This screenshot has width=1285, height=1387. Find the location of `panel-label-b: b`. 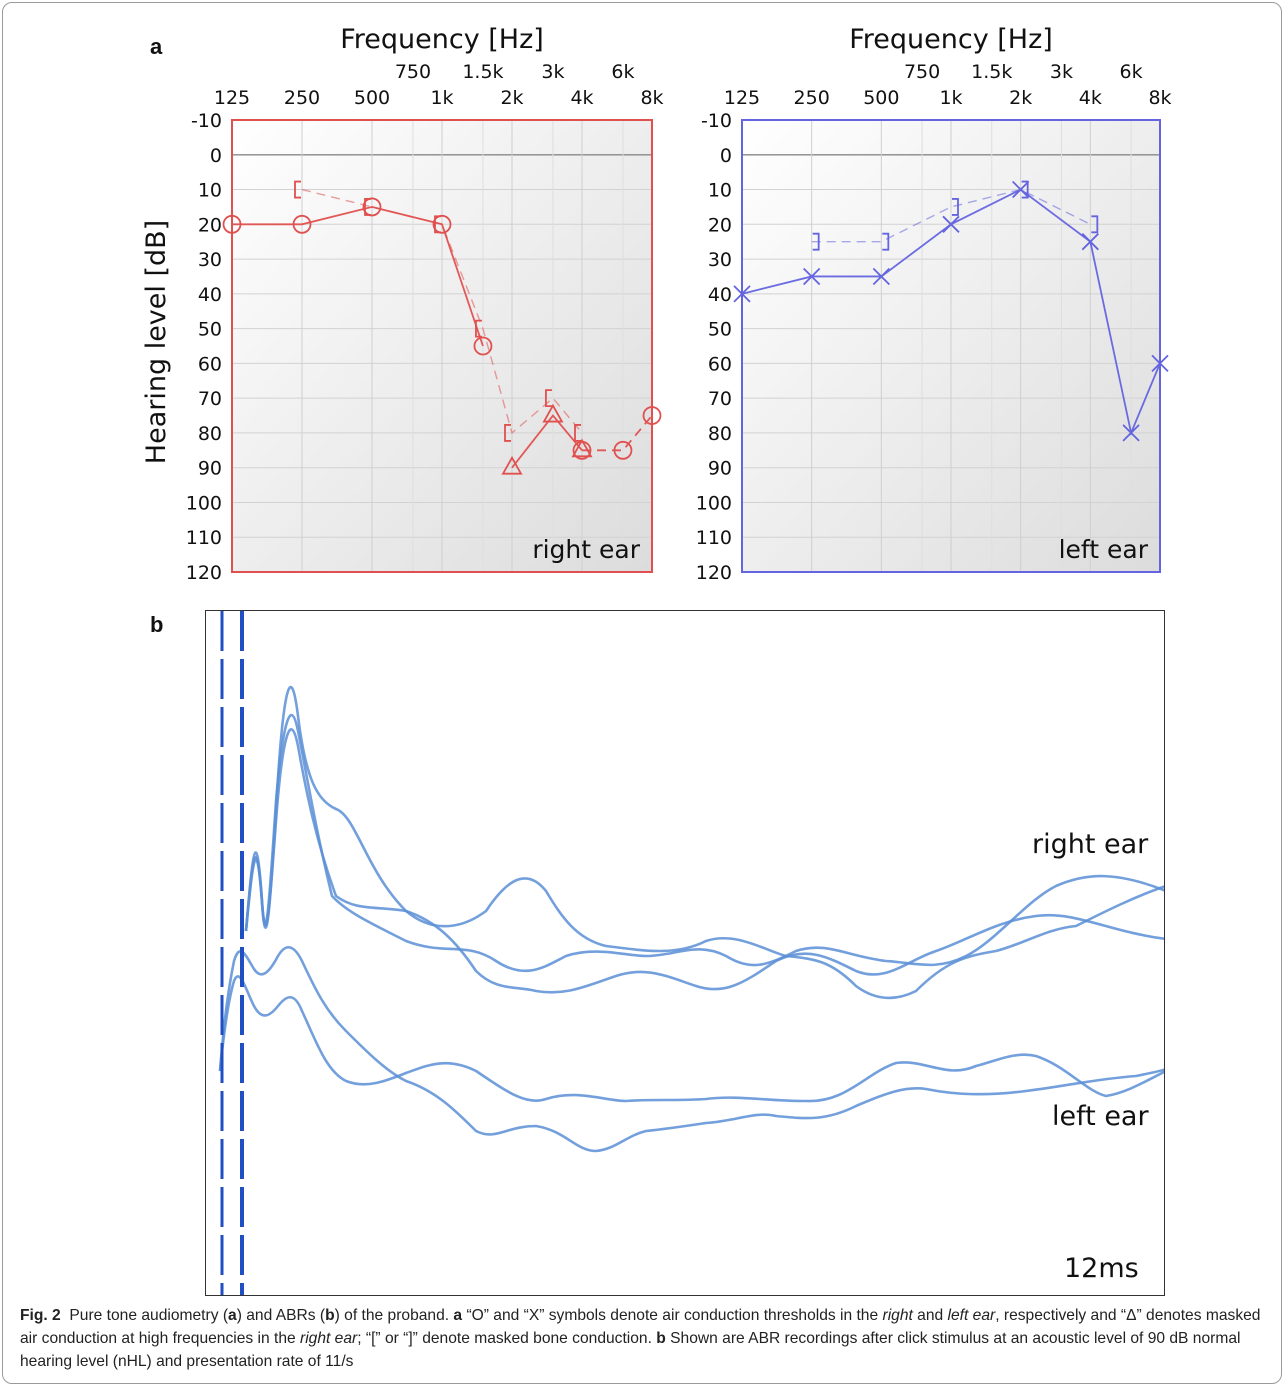

panel-label-b: b is located at coordinates (157, 624).